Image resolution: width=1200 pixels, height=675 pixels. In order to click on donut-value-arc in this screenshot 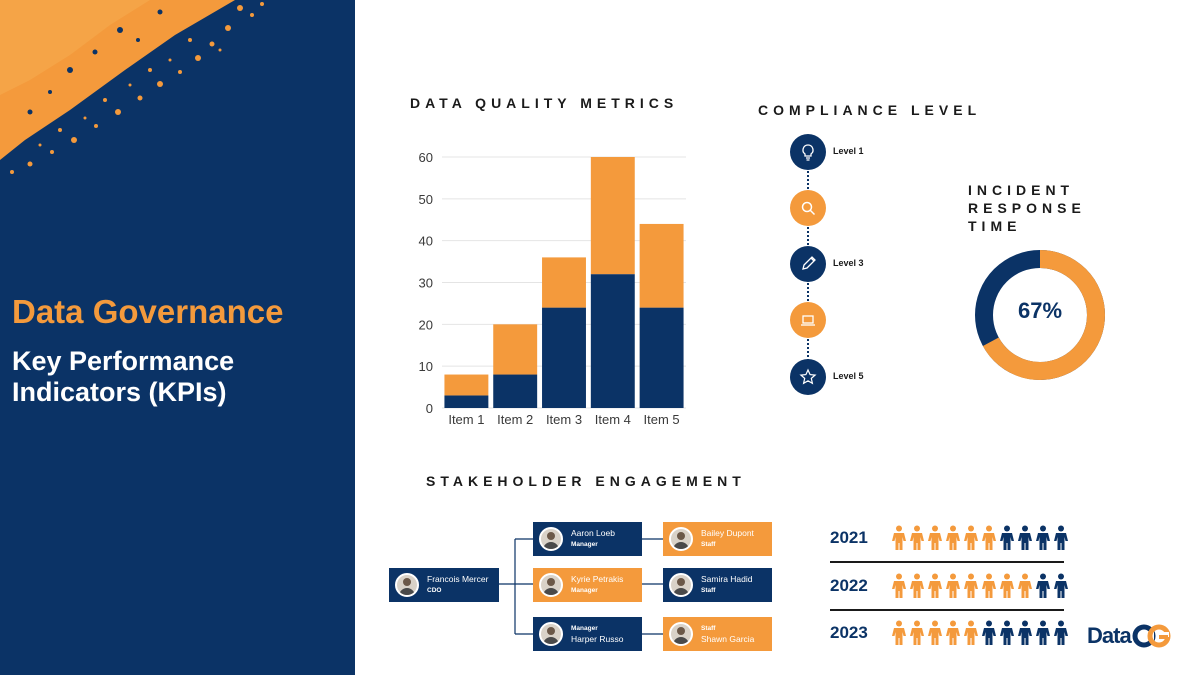, I will do `click(1040, 315)`.